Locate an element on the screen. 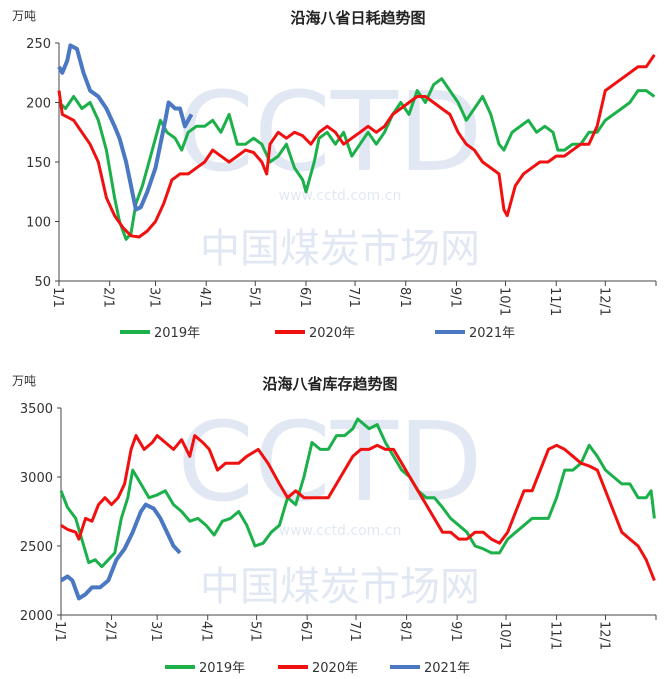 The image size is (665, 679). y-tick-label: 3500 is located at coordinates (36, 409).